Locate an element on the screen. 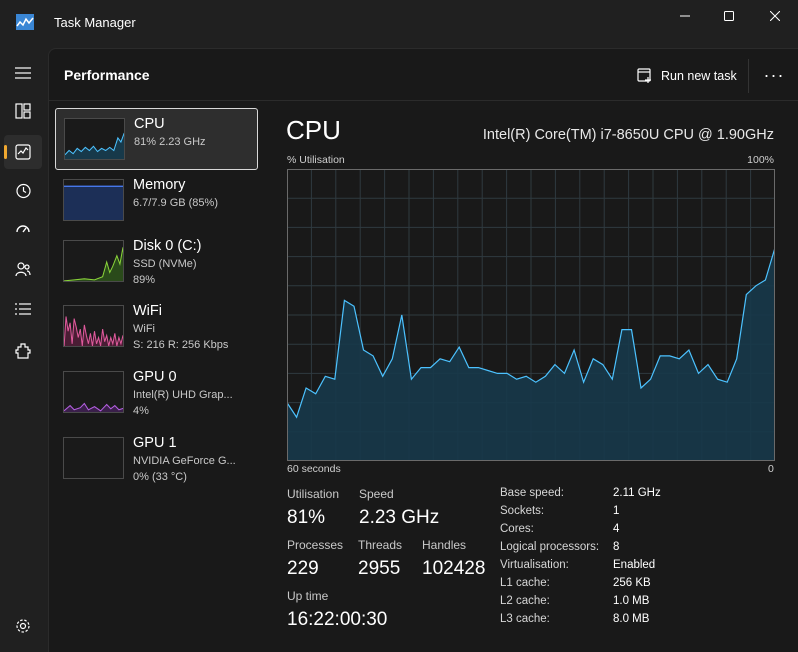 The width and height of the screenshot is (798, 652). utilisation-value: 81% is located at coordinates (306, 517).